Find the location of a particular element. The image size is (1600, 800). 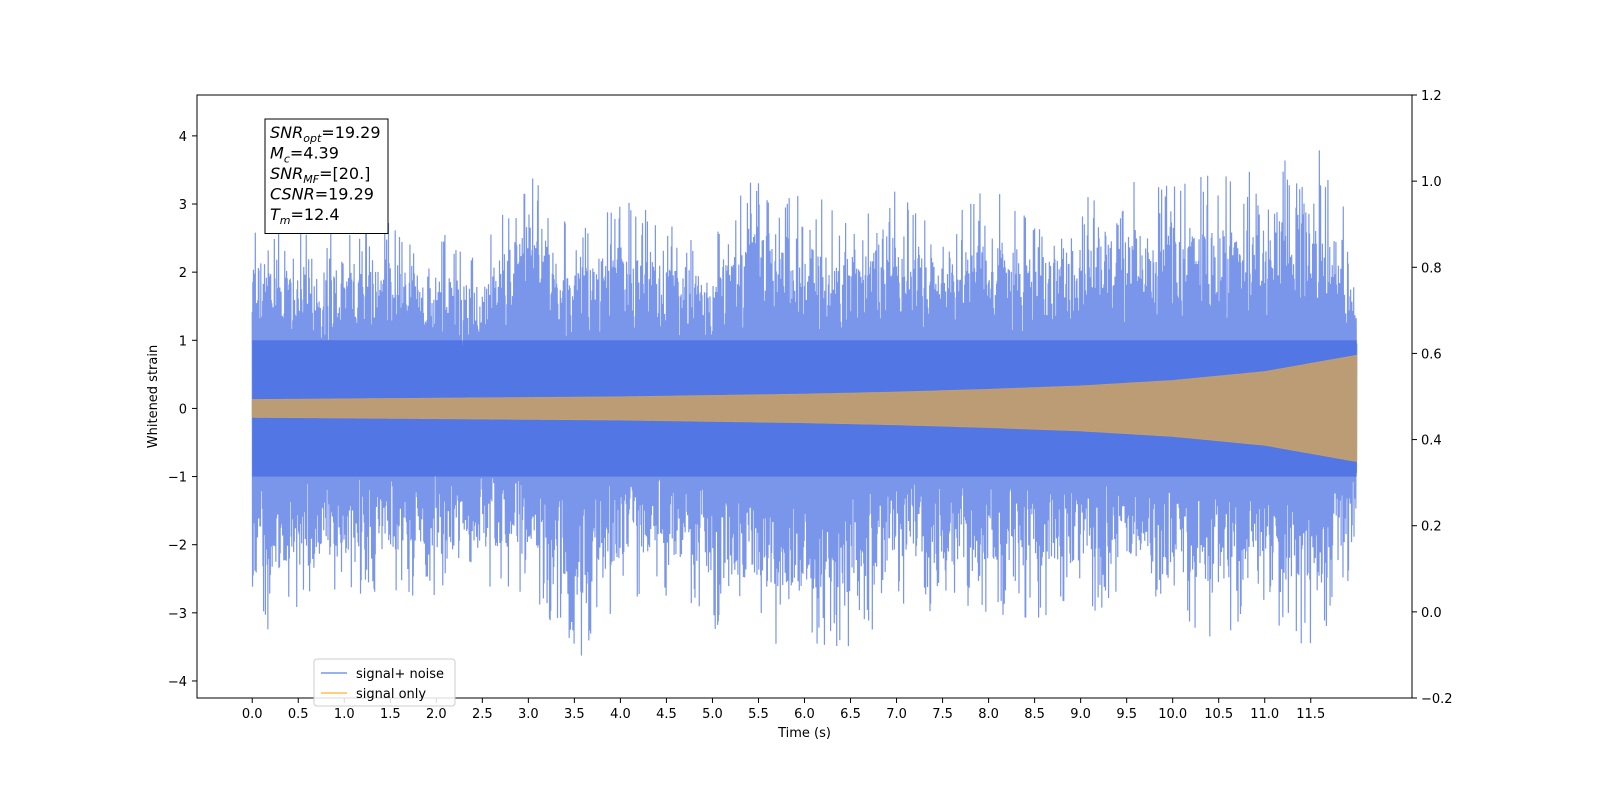

y2-tick-label: 0.2 is located at coordinates (1431, 527).